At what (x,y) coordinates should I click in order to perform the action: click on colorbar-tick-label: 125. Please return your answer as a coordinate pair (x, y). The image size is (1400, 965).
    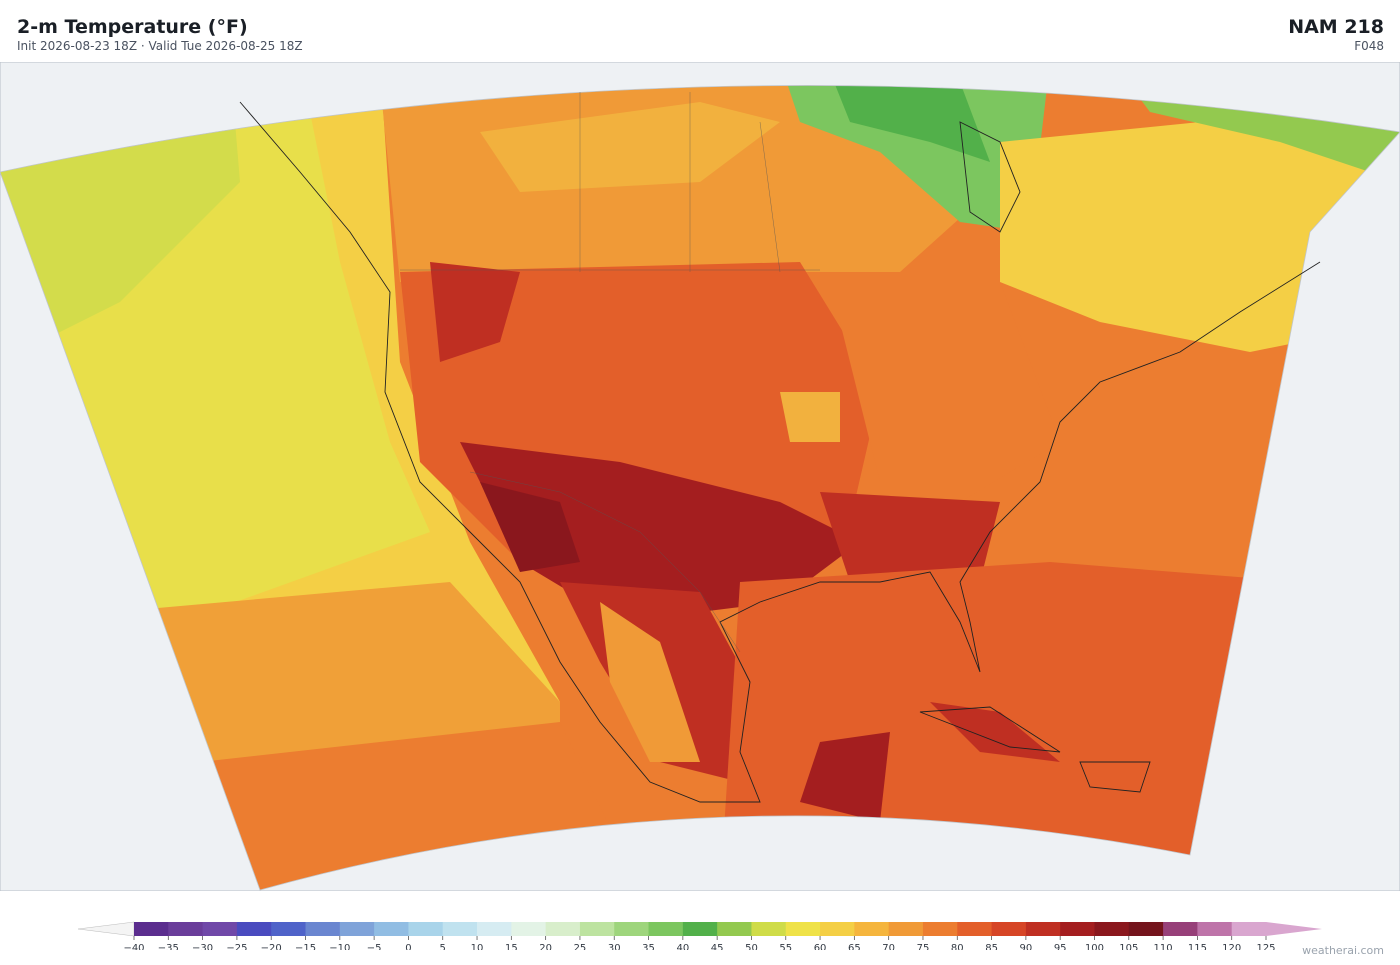
    Looking at the image, I should click on (1265, 946).